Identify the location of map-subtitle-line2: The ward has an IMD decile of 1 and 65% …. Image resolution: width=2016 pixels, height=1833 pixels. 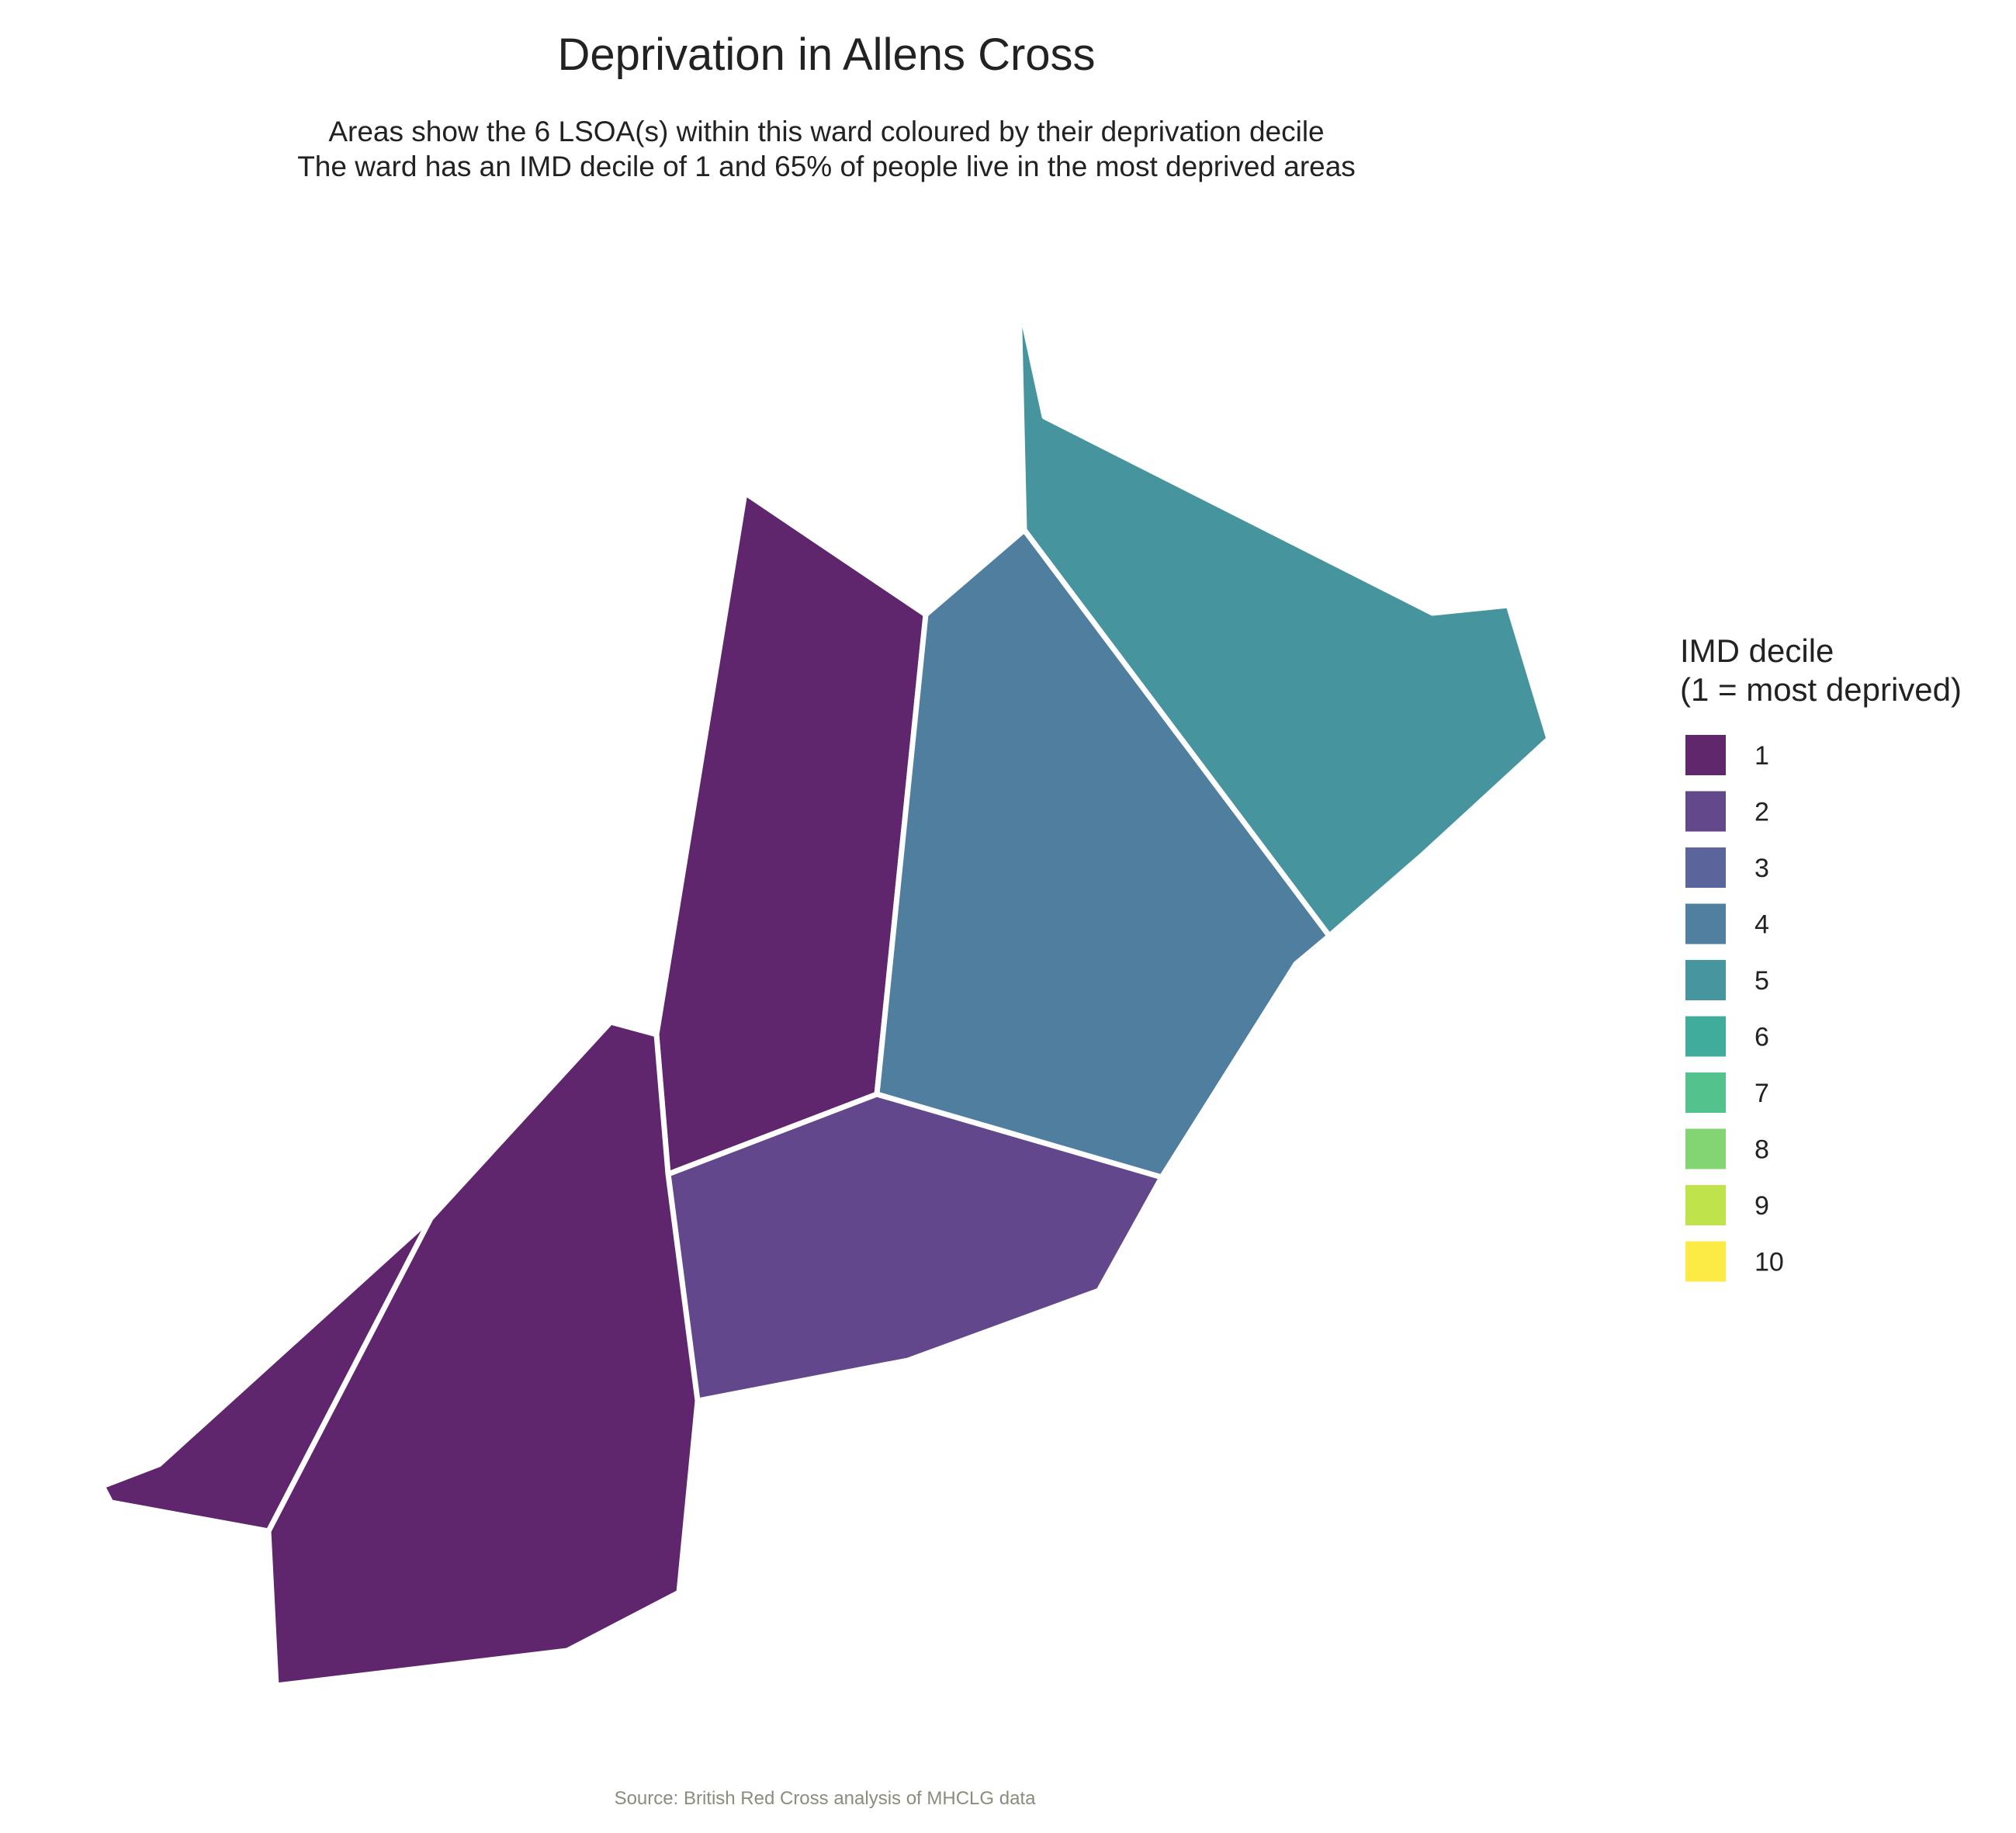
(827, 166).